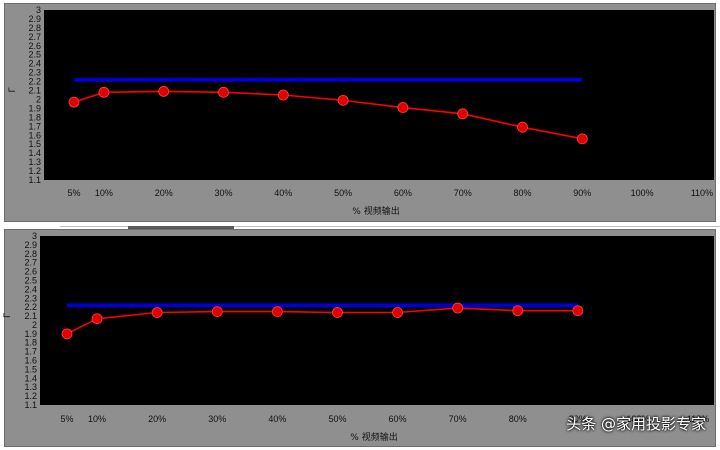  Describe the element at coordinates (390, 226) in the screenshot. I see `divider-line` at that location.